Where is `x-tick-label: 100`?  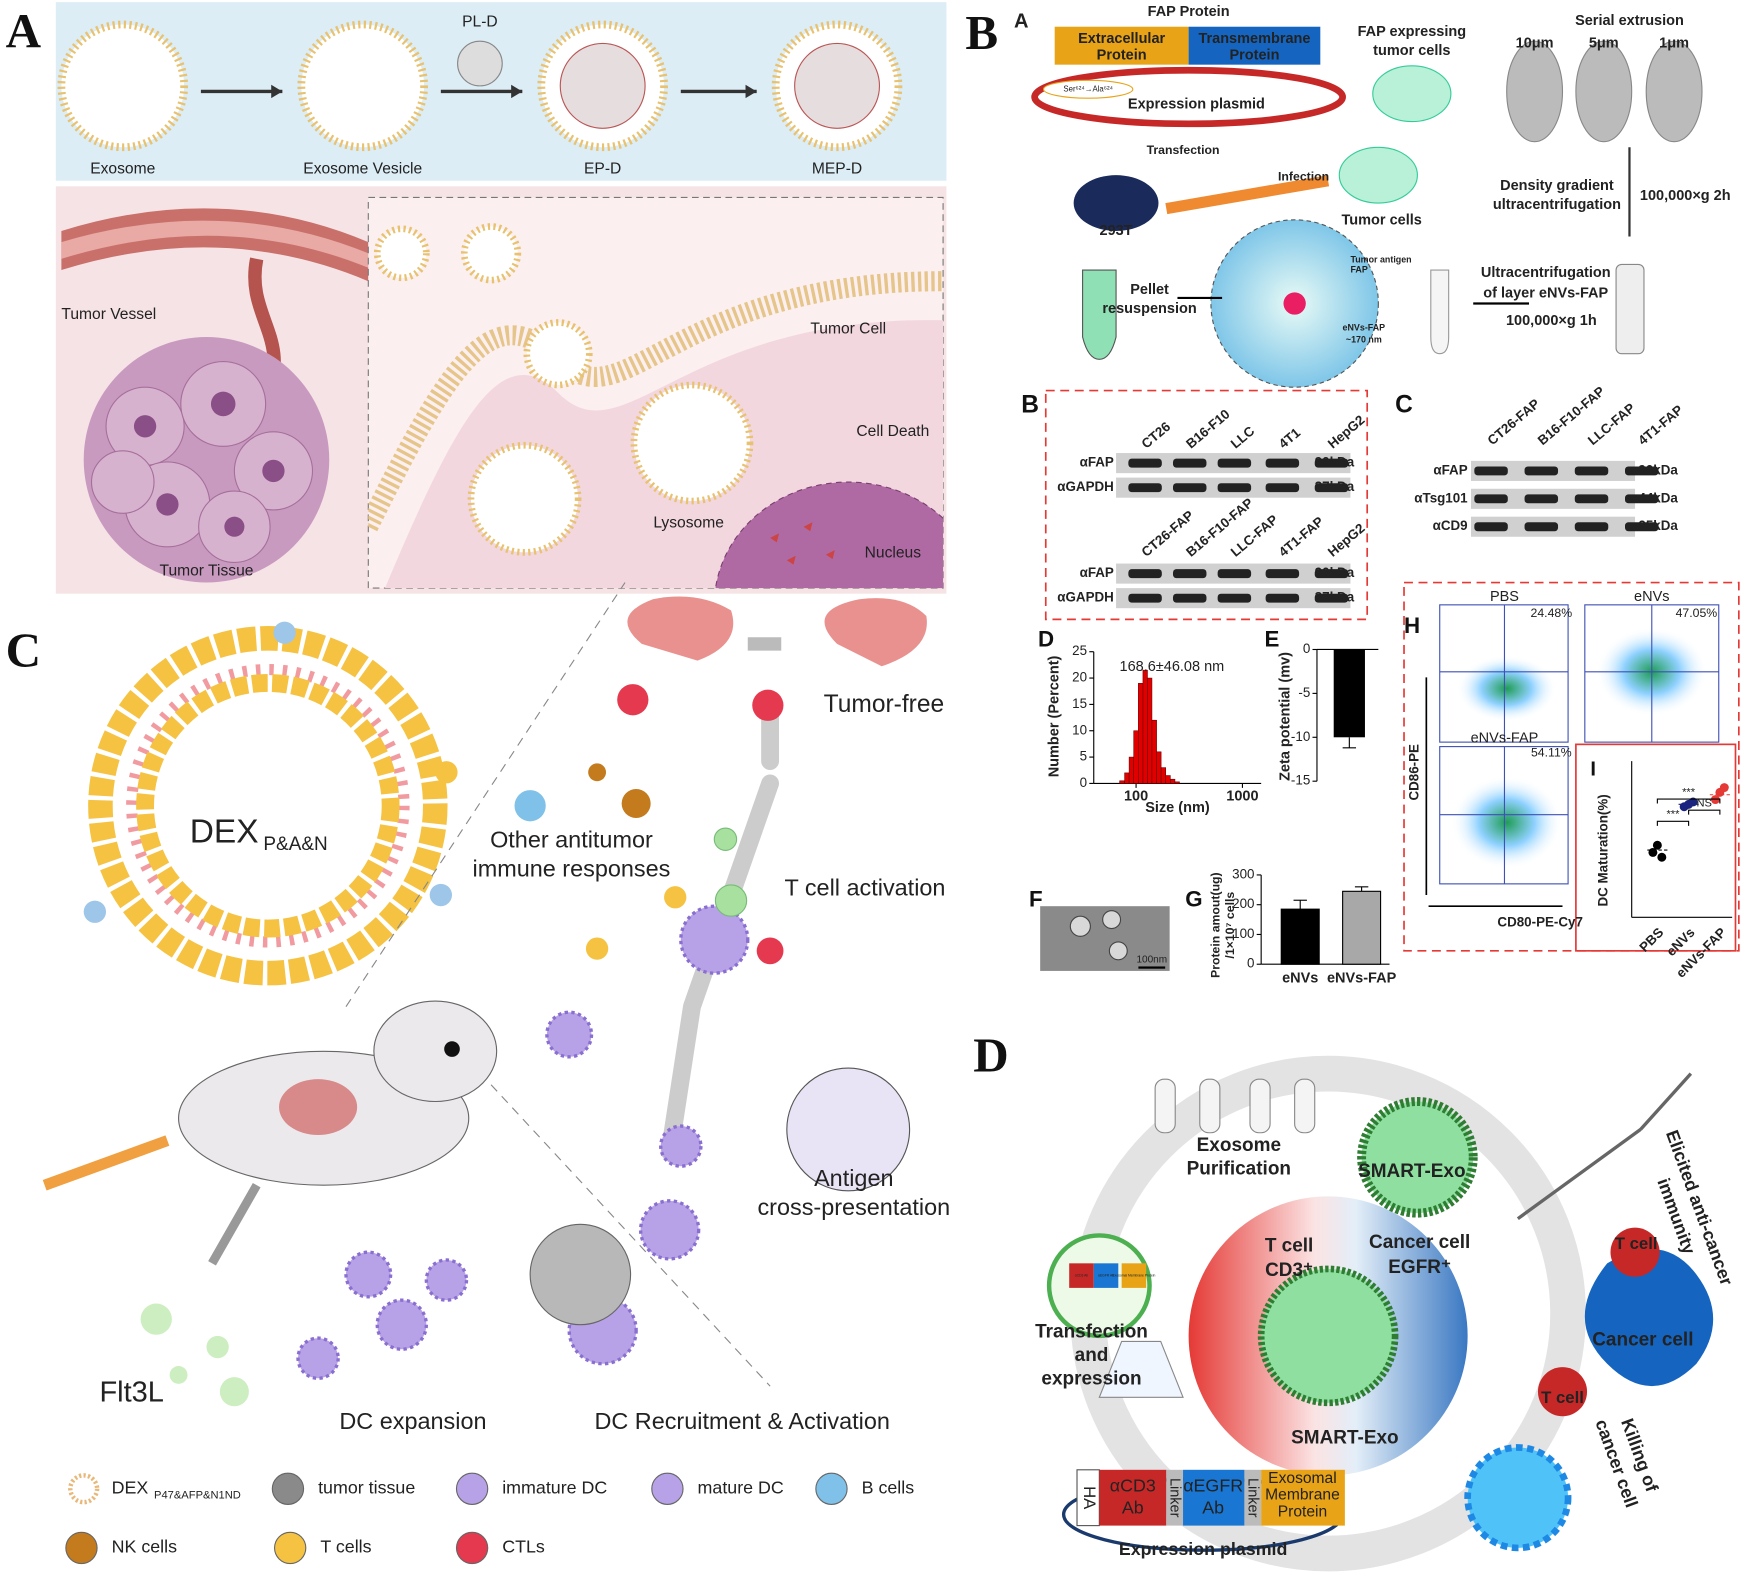
x-tick-label: 100 is located at coordinates (1136, 797).